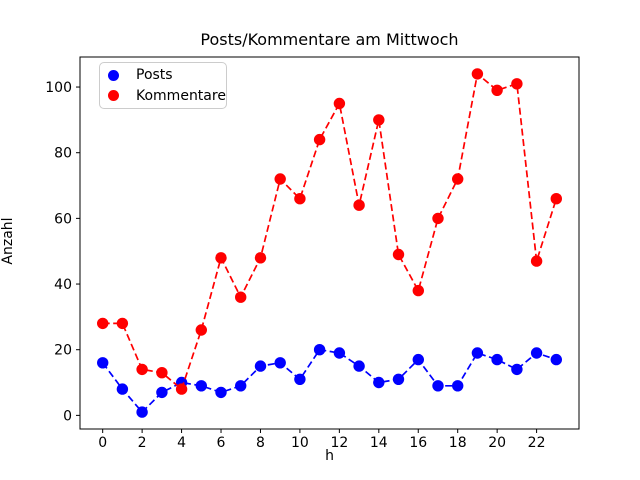  What do you see at coordinates (58, 88) in the screenshot?
I see `y-tick-label: 100` at bounding box center [58, 88].